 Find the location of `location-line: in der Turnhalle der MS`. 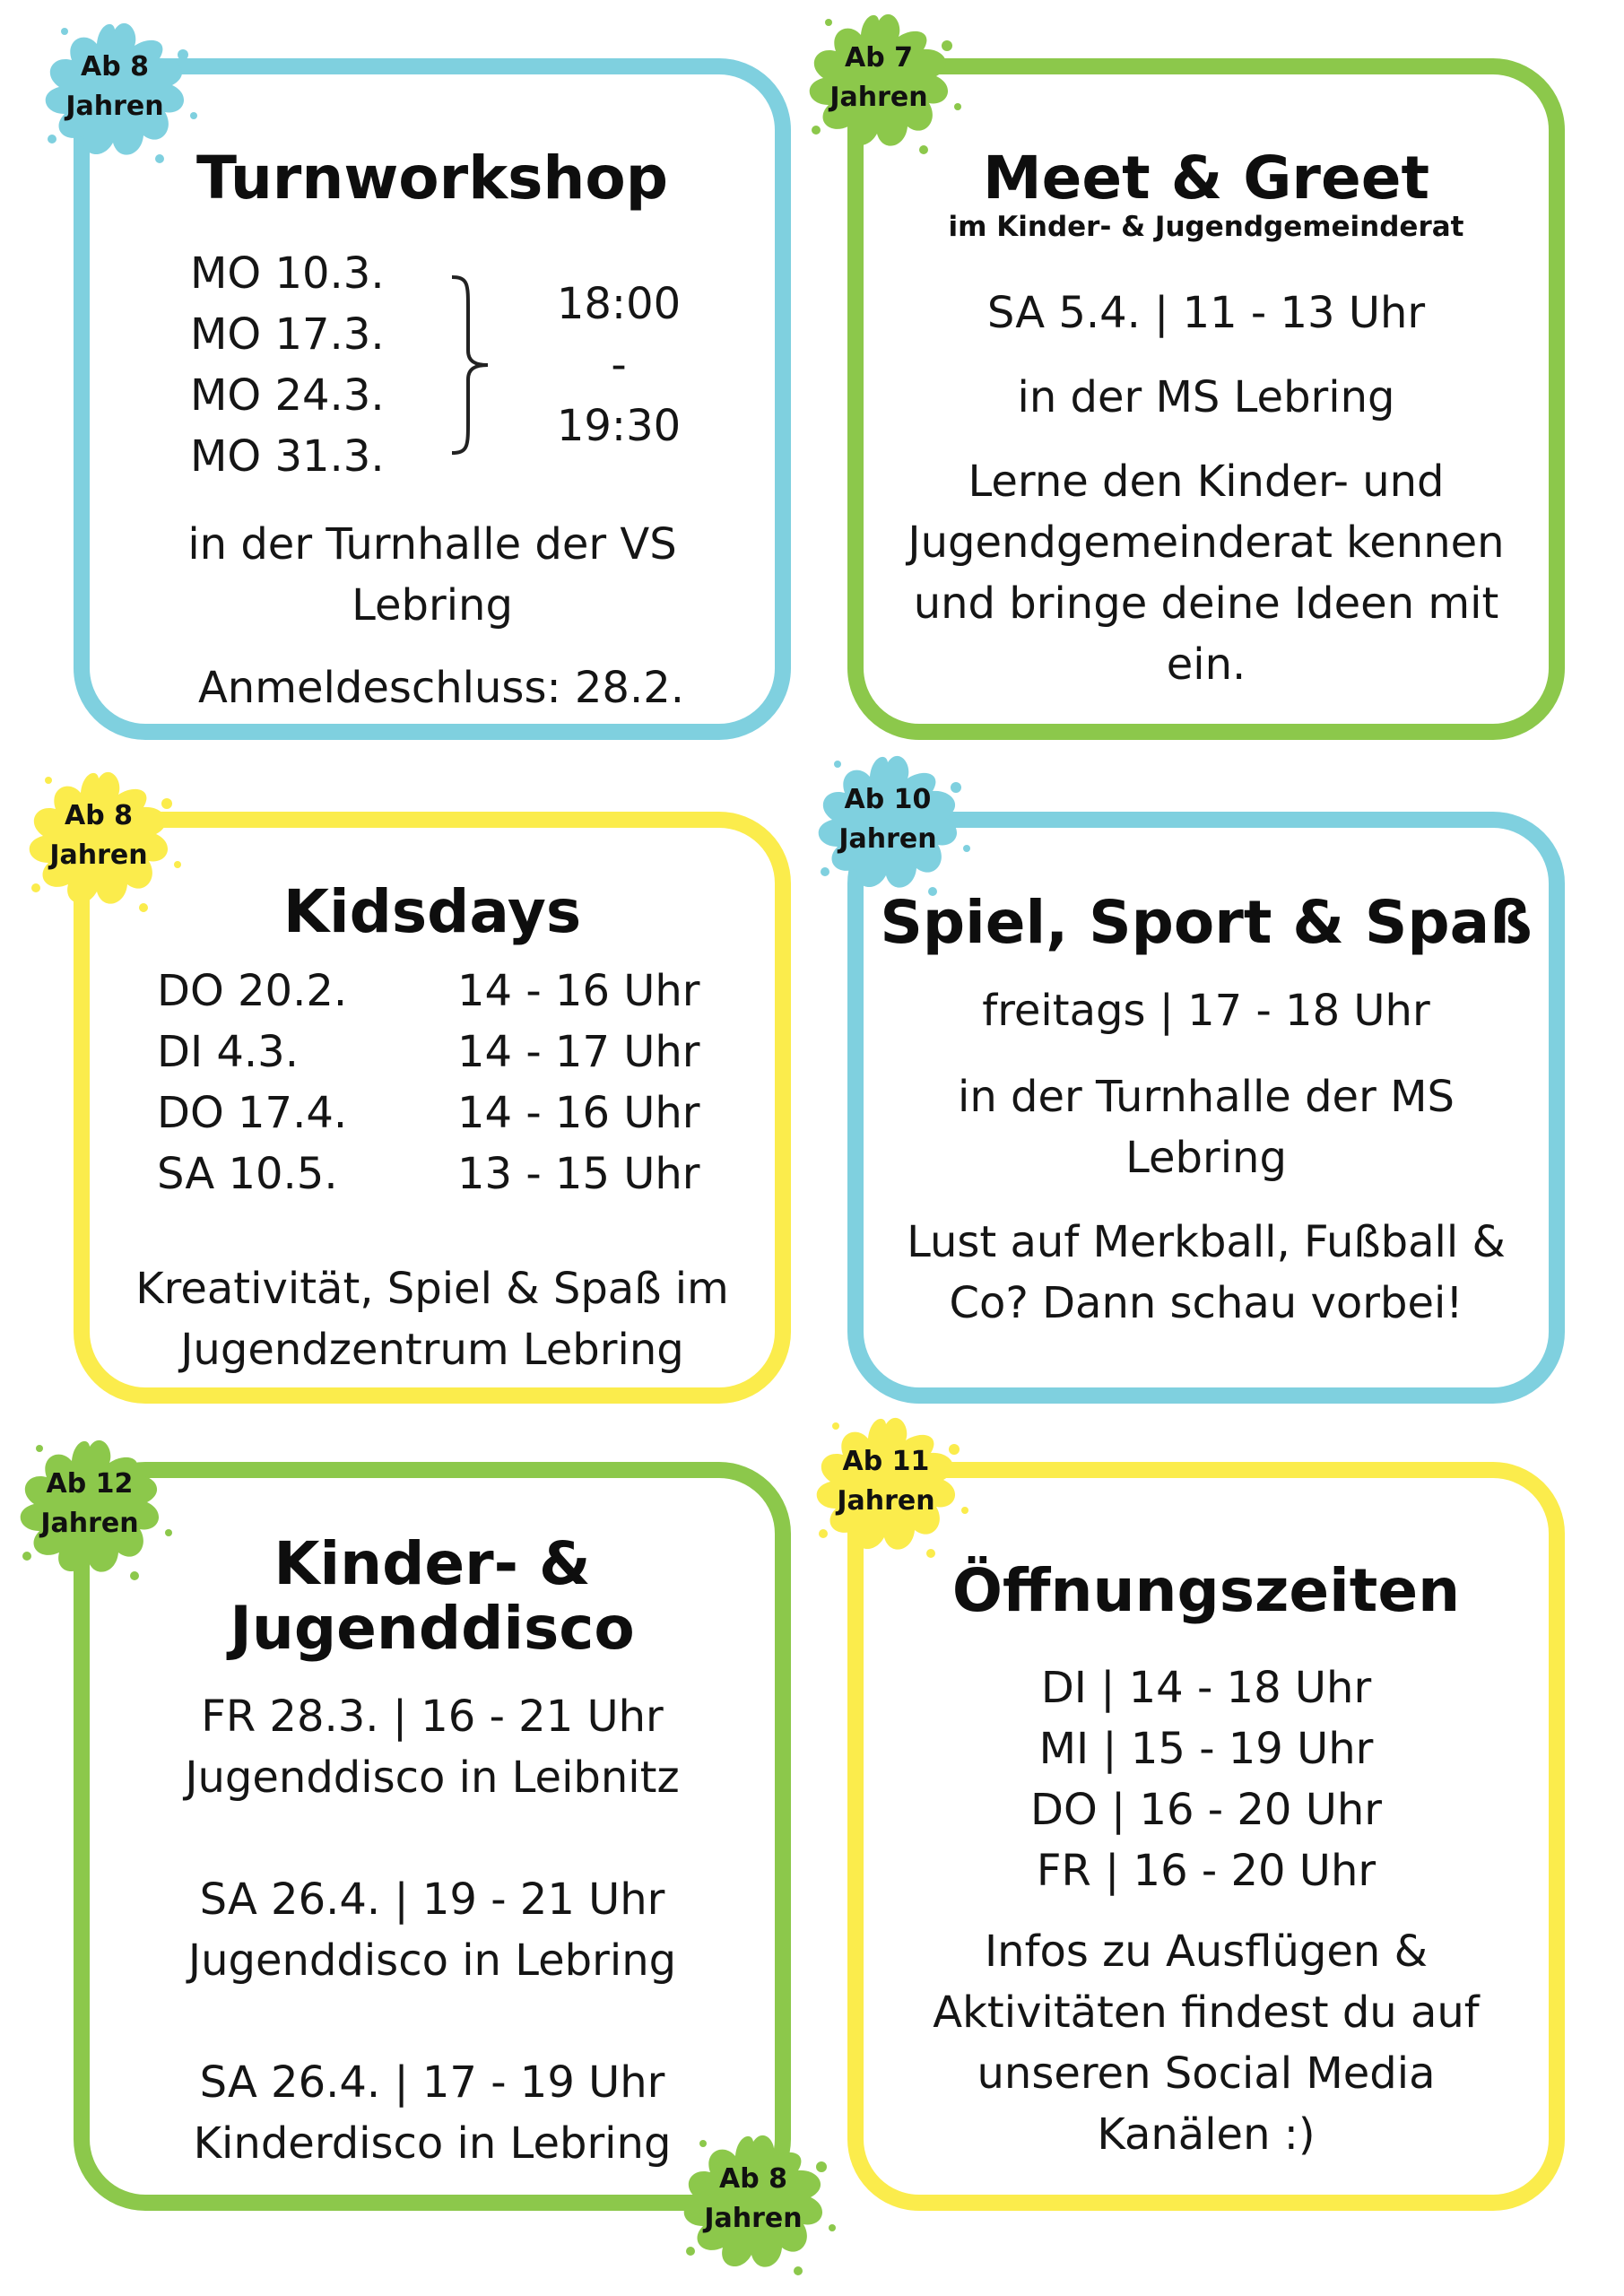

location-line: in der Turnhalle der MS is located at coordinates (1206, 1097).